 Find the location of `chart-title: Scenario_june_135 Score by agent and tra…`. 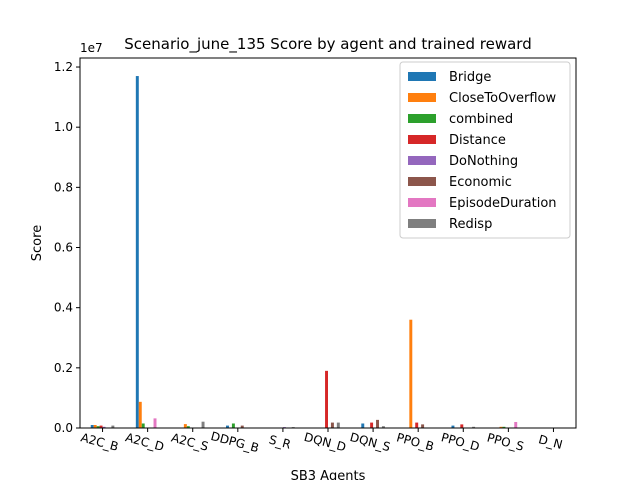

chart-title: Scenario_june_135 Score by agent and tra… is located at coordinates (327, 44).